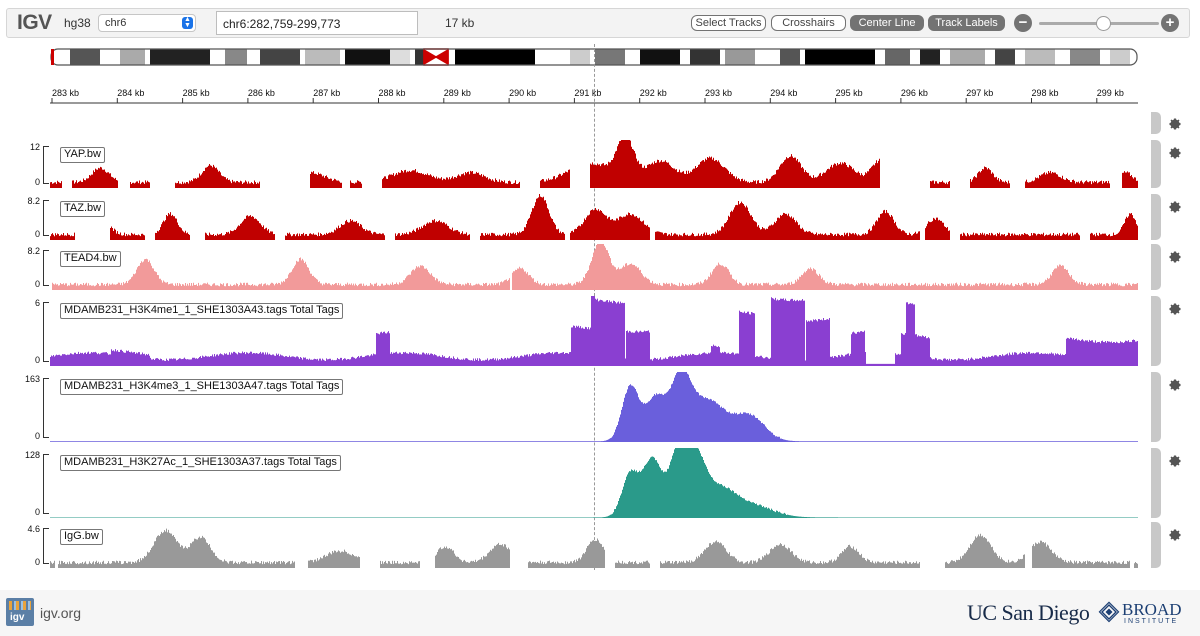  Describe the element at coordinates (1170, 23) in the screenshot. I see `zoom-in-icon: +` at that location.